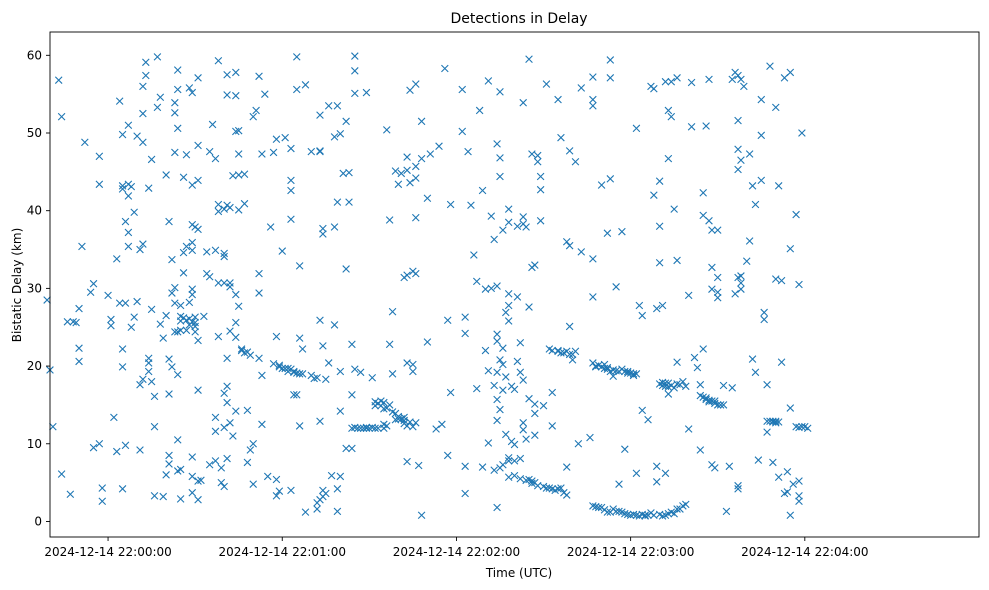  I want to click on y-tick-label: 30, so click(34, 288).